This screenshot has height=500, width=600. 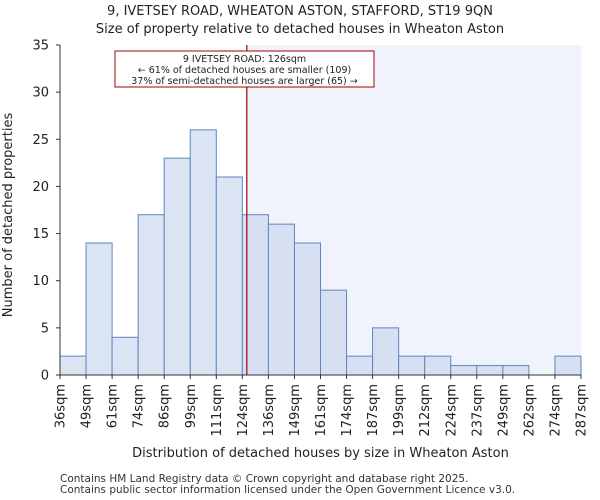 I want to click on x-tick-label-187sqm: 187sqm, so click(x=373, y=410).